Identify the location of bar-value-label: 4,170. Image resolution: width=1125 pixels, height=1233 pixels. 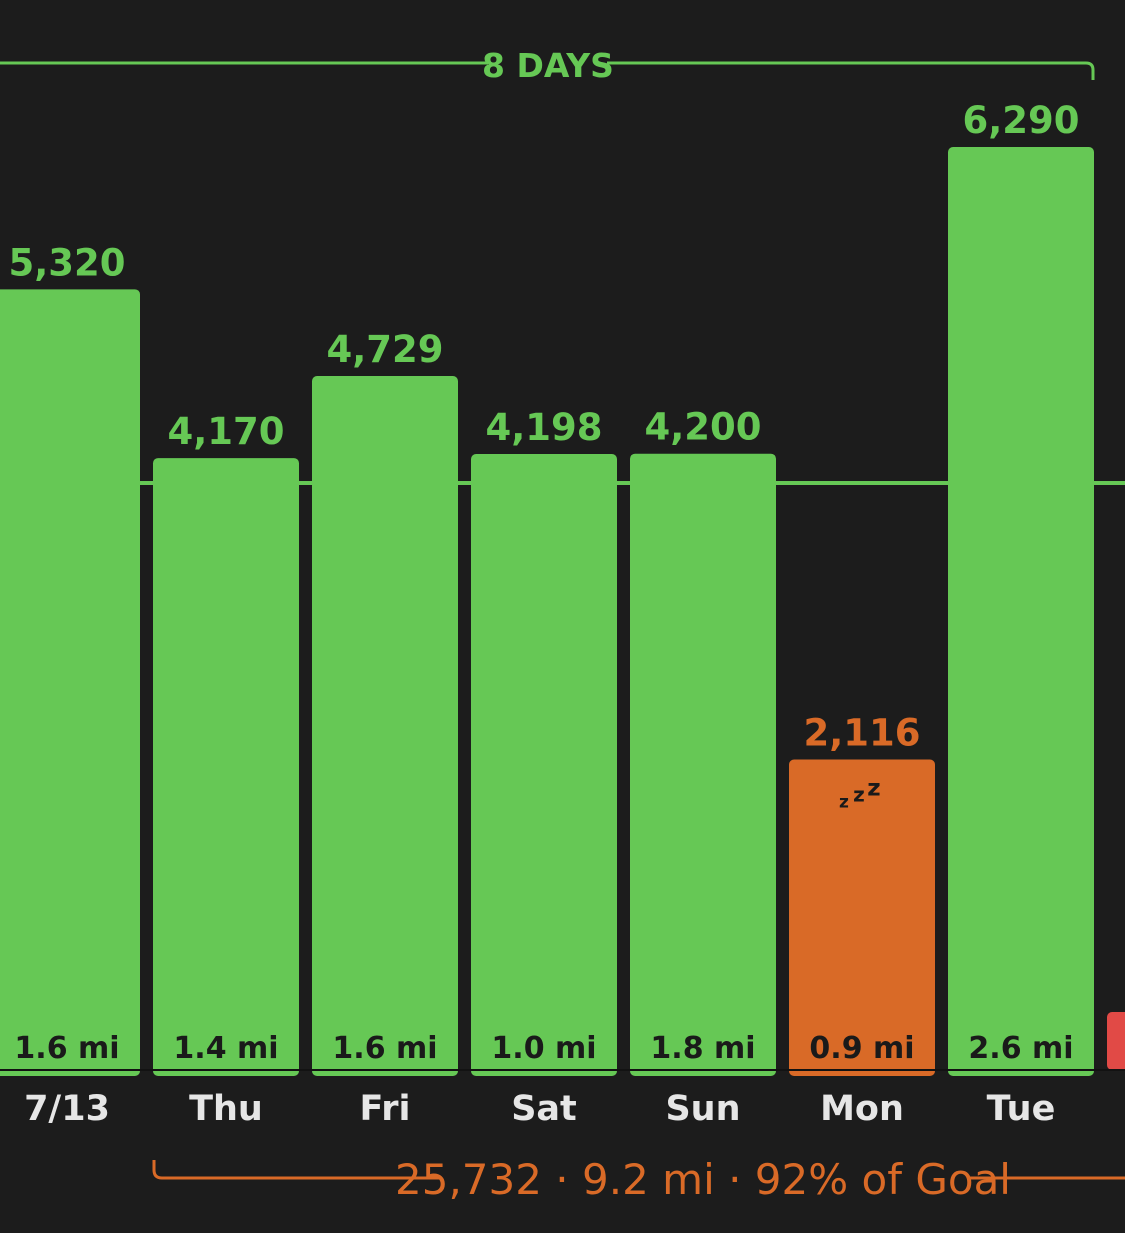
(225, 431).